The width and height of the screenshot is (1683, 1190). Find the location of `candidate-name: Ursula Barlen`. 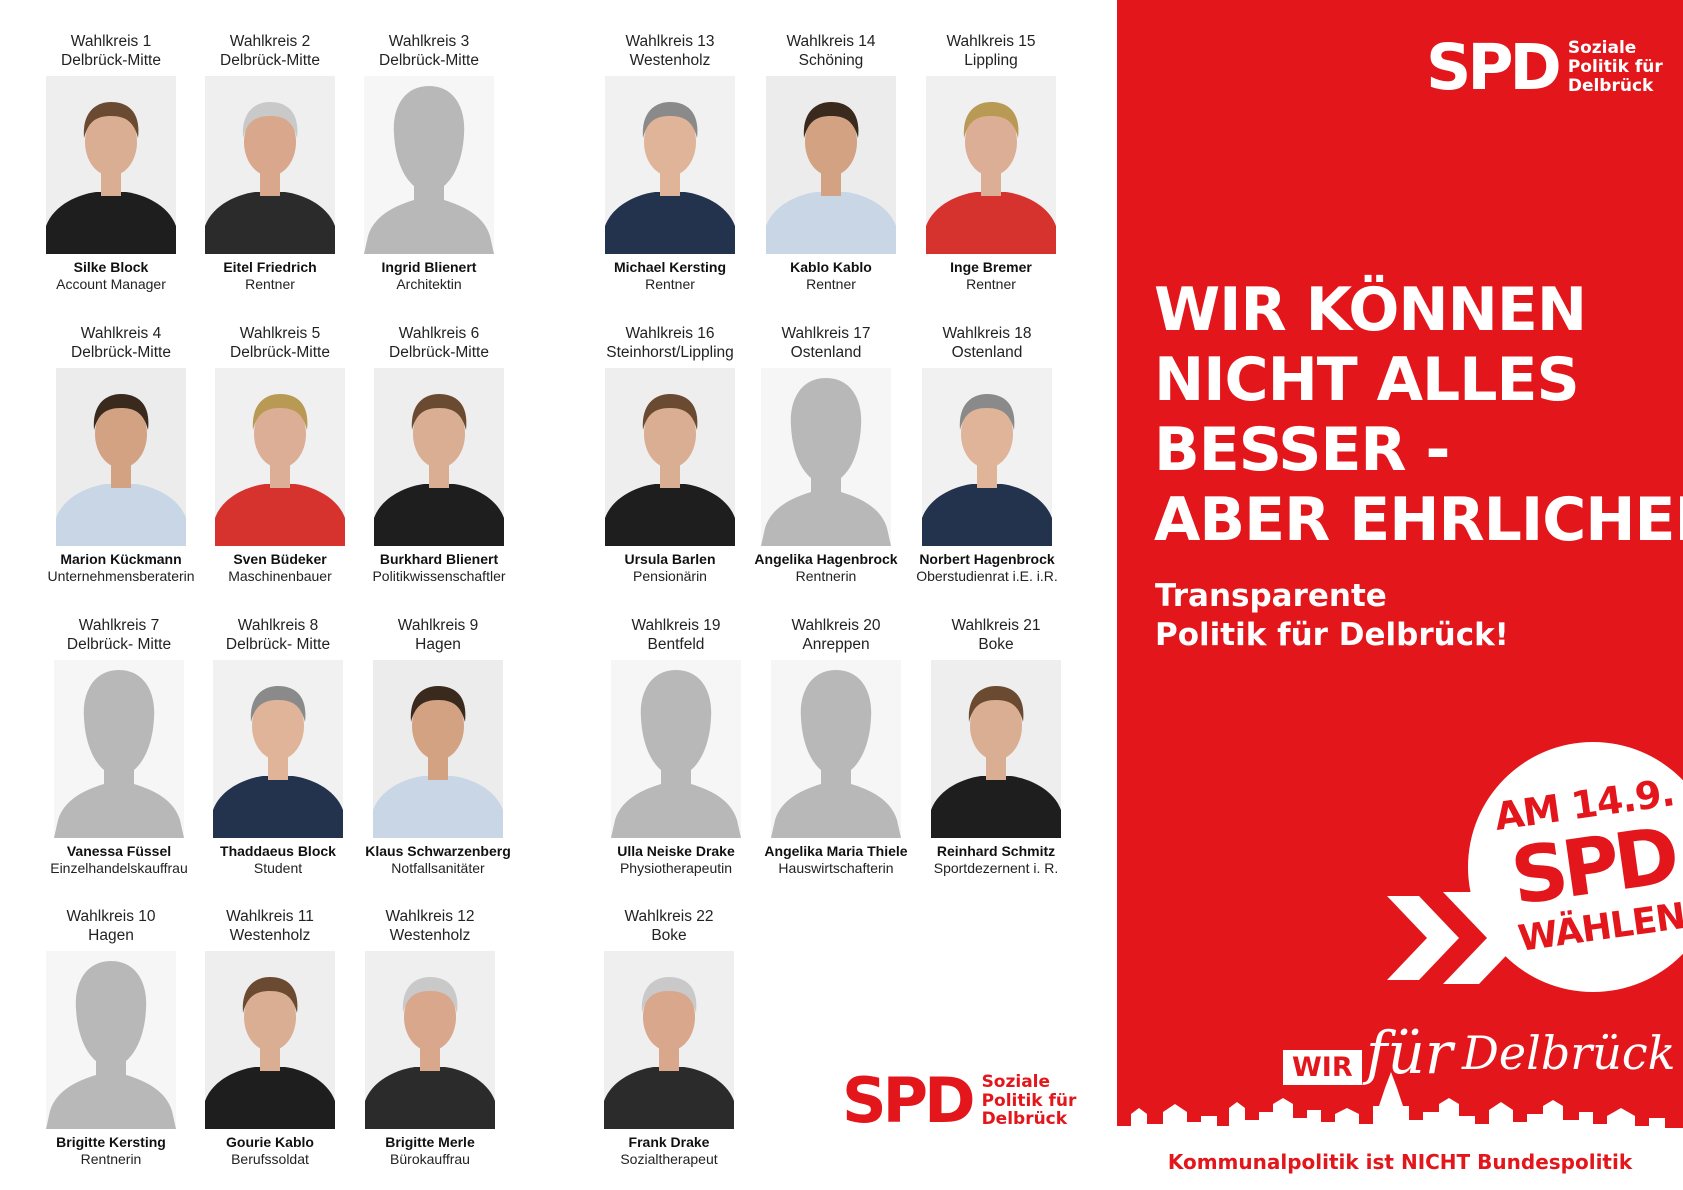

candidate-name: Ursula Barlen is located at coordinates (670, 559).